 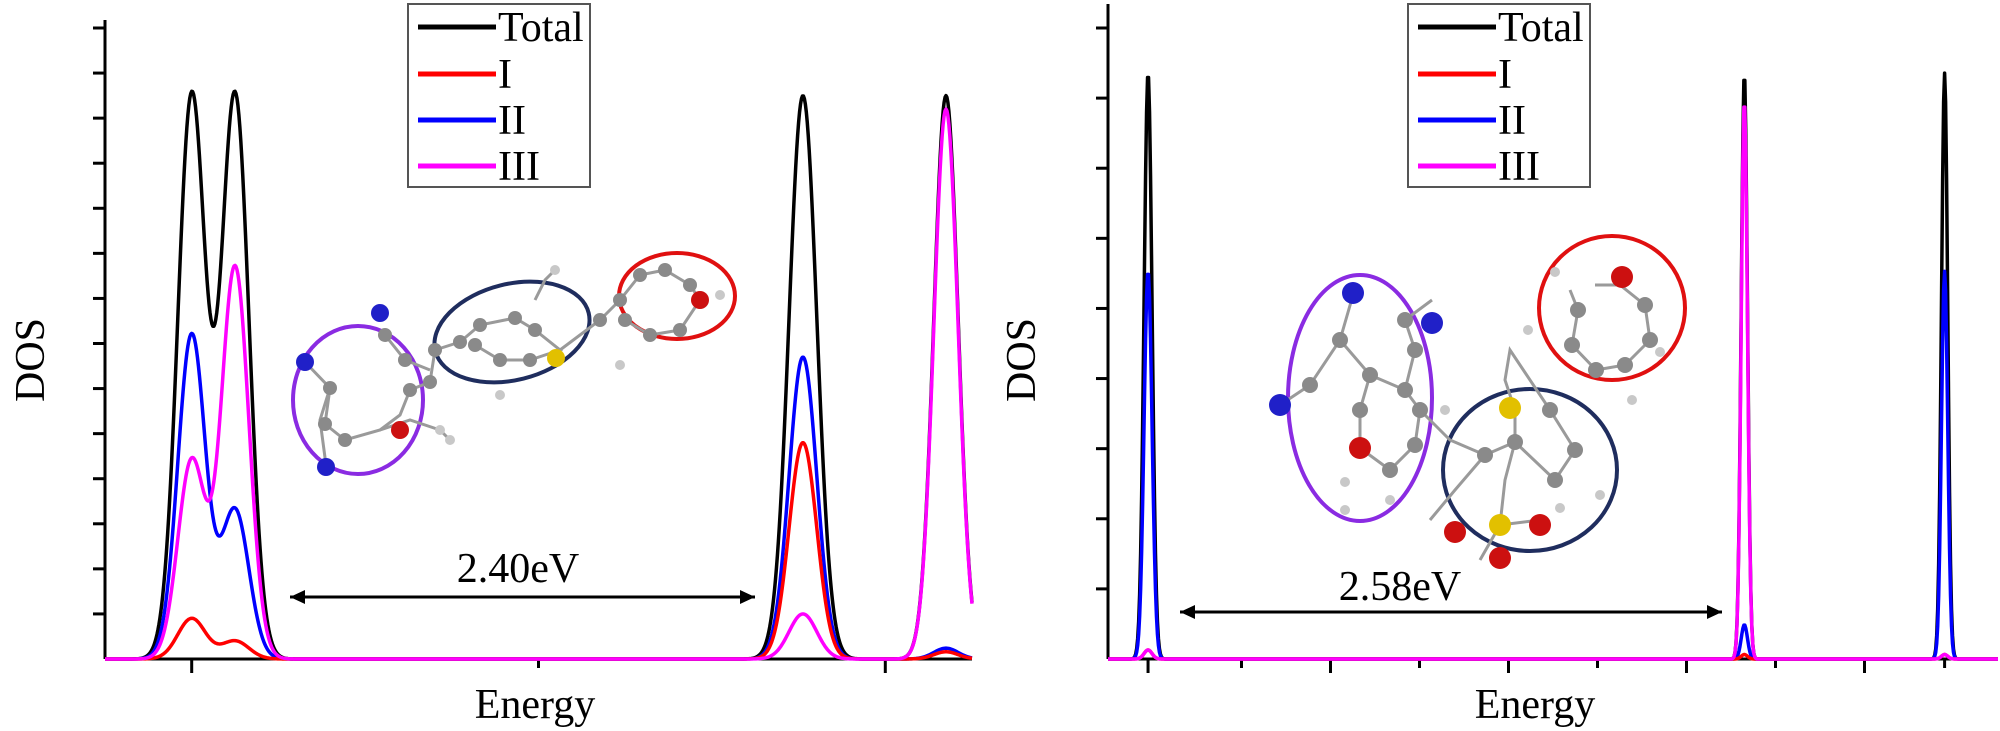 I want to click on right-molecule-image, so click(x=1478, y=401).